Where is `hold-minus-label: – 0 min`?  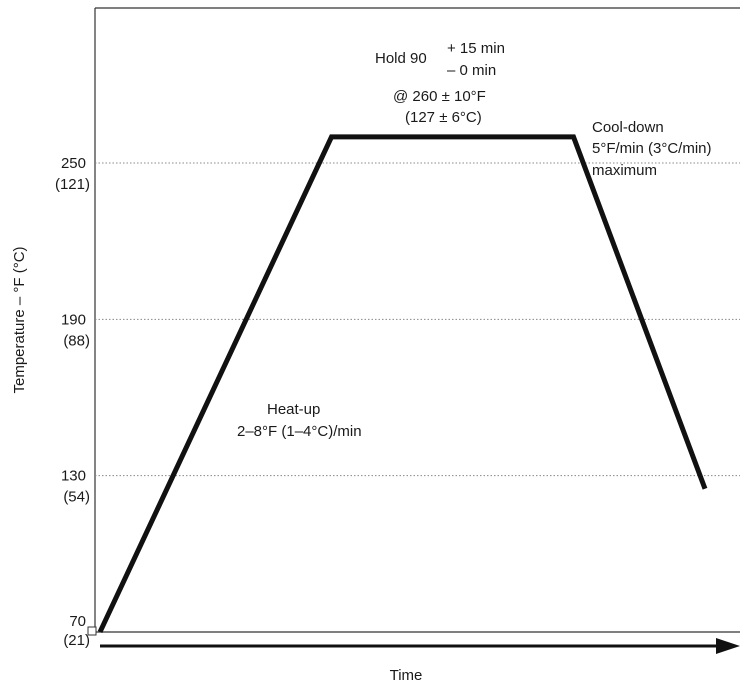 hold-minus-label: – 0 min is located at coordinates (471, 70).